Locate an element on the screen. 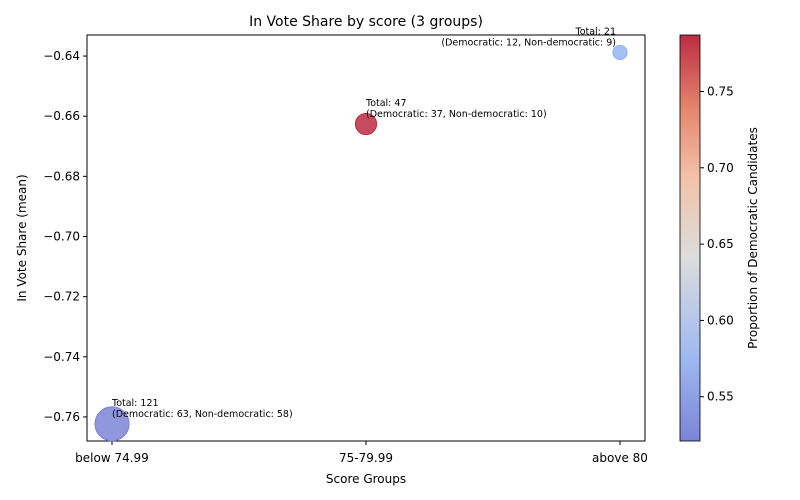 Image resolution: width=800 pixels, height=500 pixels. y-tick-label: −0.72 is located at coordinates (61, 297).